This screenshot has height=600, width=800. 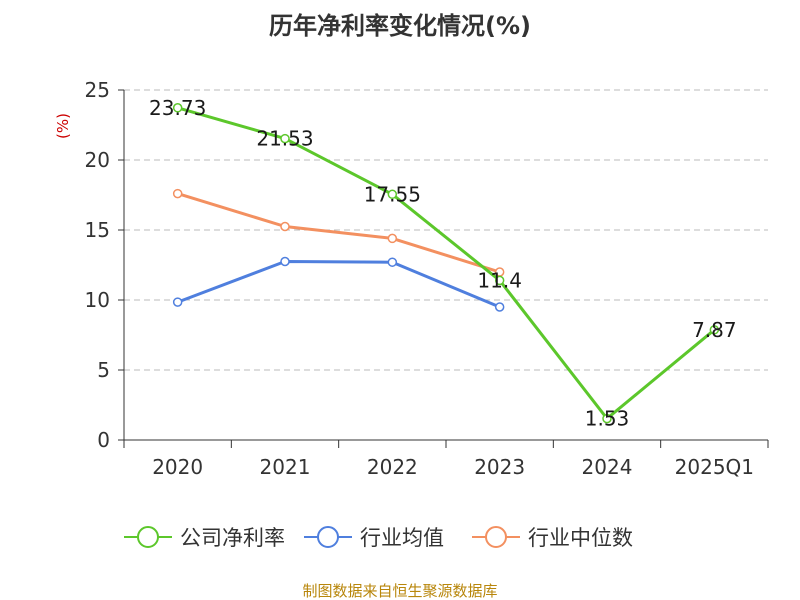 I want to click on series-1-point-2023, so click(x=499, y=307).